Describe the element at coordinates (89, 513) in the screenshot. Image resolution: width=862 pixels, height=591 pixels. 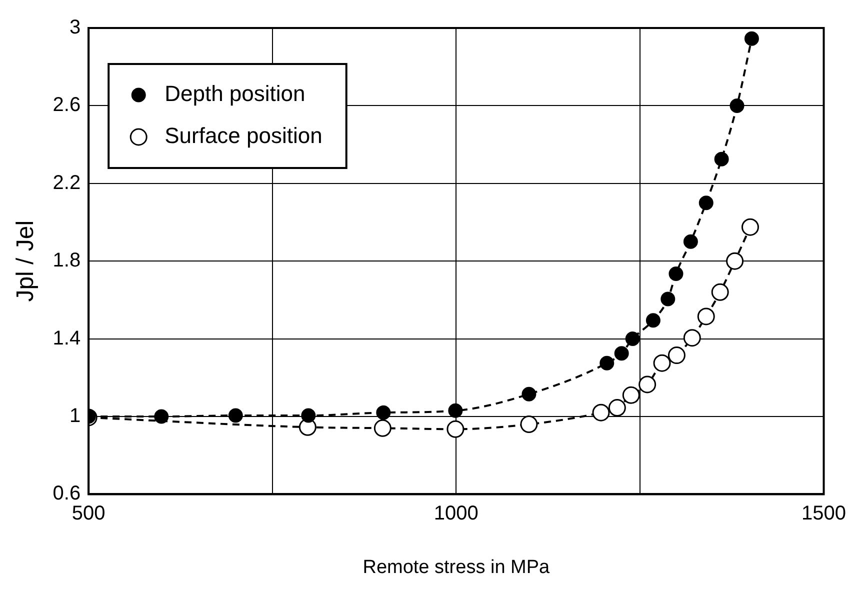
I see `x-tick-label: 500` at that location.